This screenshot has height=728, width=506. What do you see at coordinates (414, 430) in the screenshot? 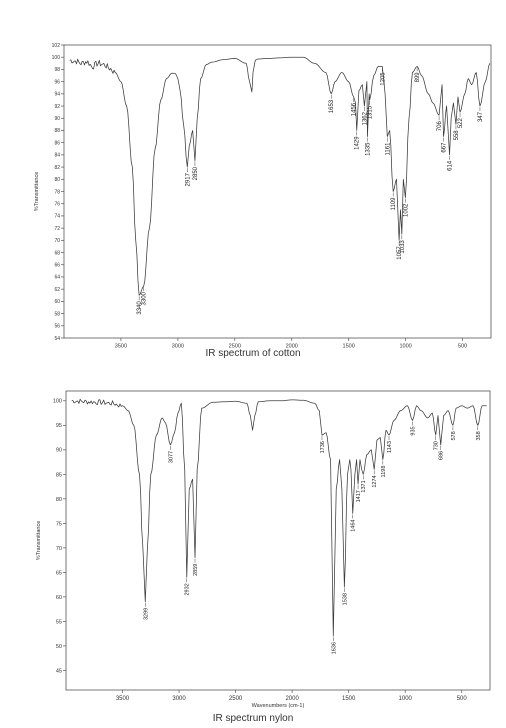
I see `peak-label: 935` at bounding box center [414, 430].